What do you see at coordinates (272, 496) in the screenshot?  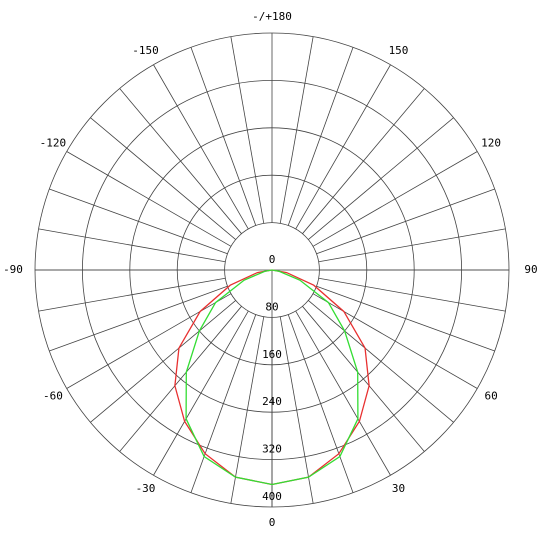 I see `radial-label: 400` at bounding box center [272, 496].